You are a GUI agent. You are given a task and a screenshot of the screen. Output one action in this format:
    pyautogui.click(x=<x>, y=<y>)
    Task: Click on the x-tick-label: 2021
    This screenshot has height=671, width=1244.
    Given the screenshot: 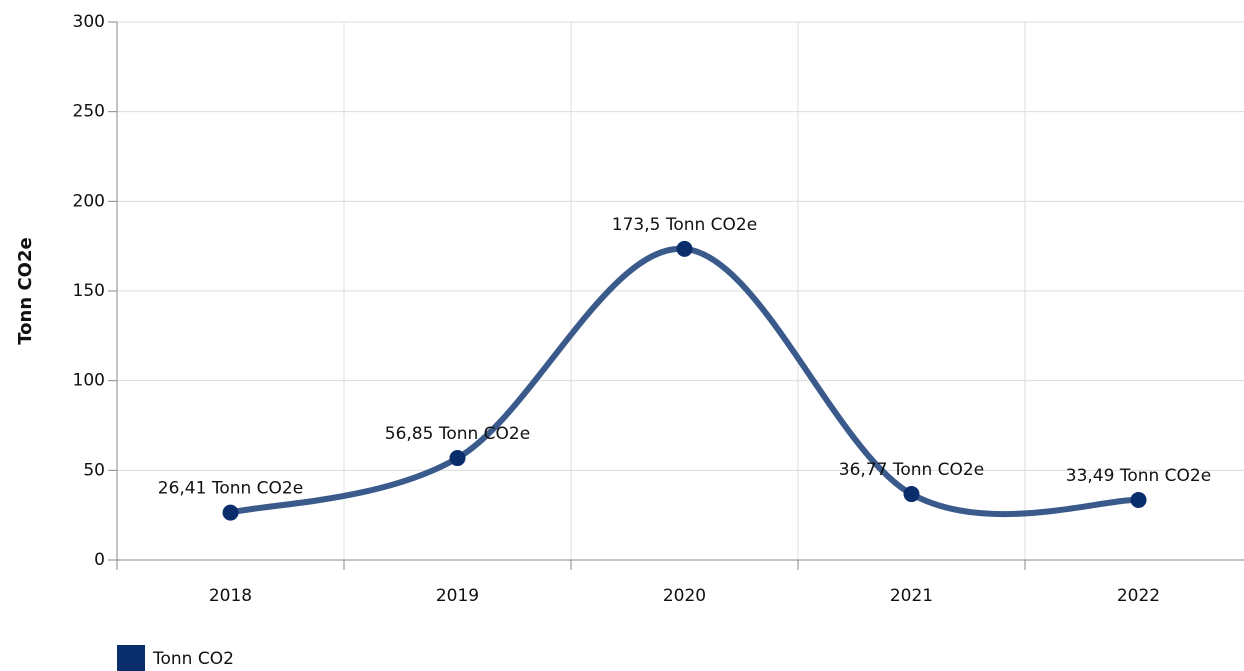 What is the action you would take?
    pyautogui.click(x=911, y=596)
    